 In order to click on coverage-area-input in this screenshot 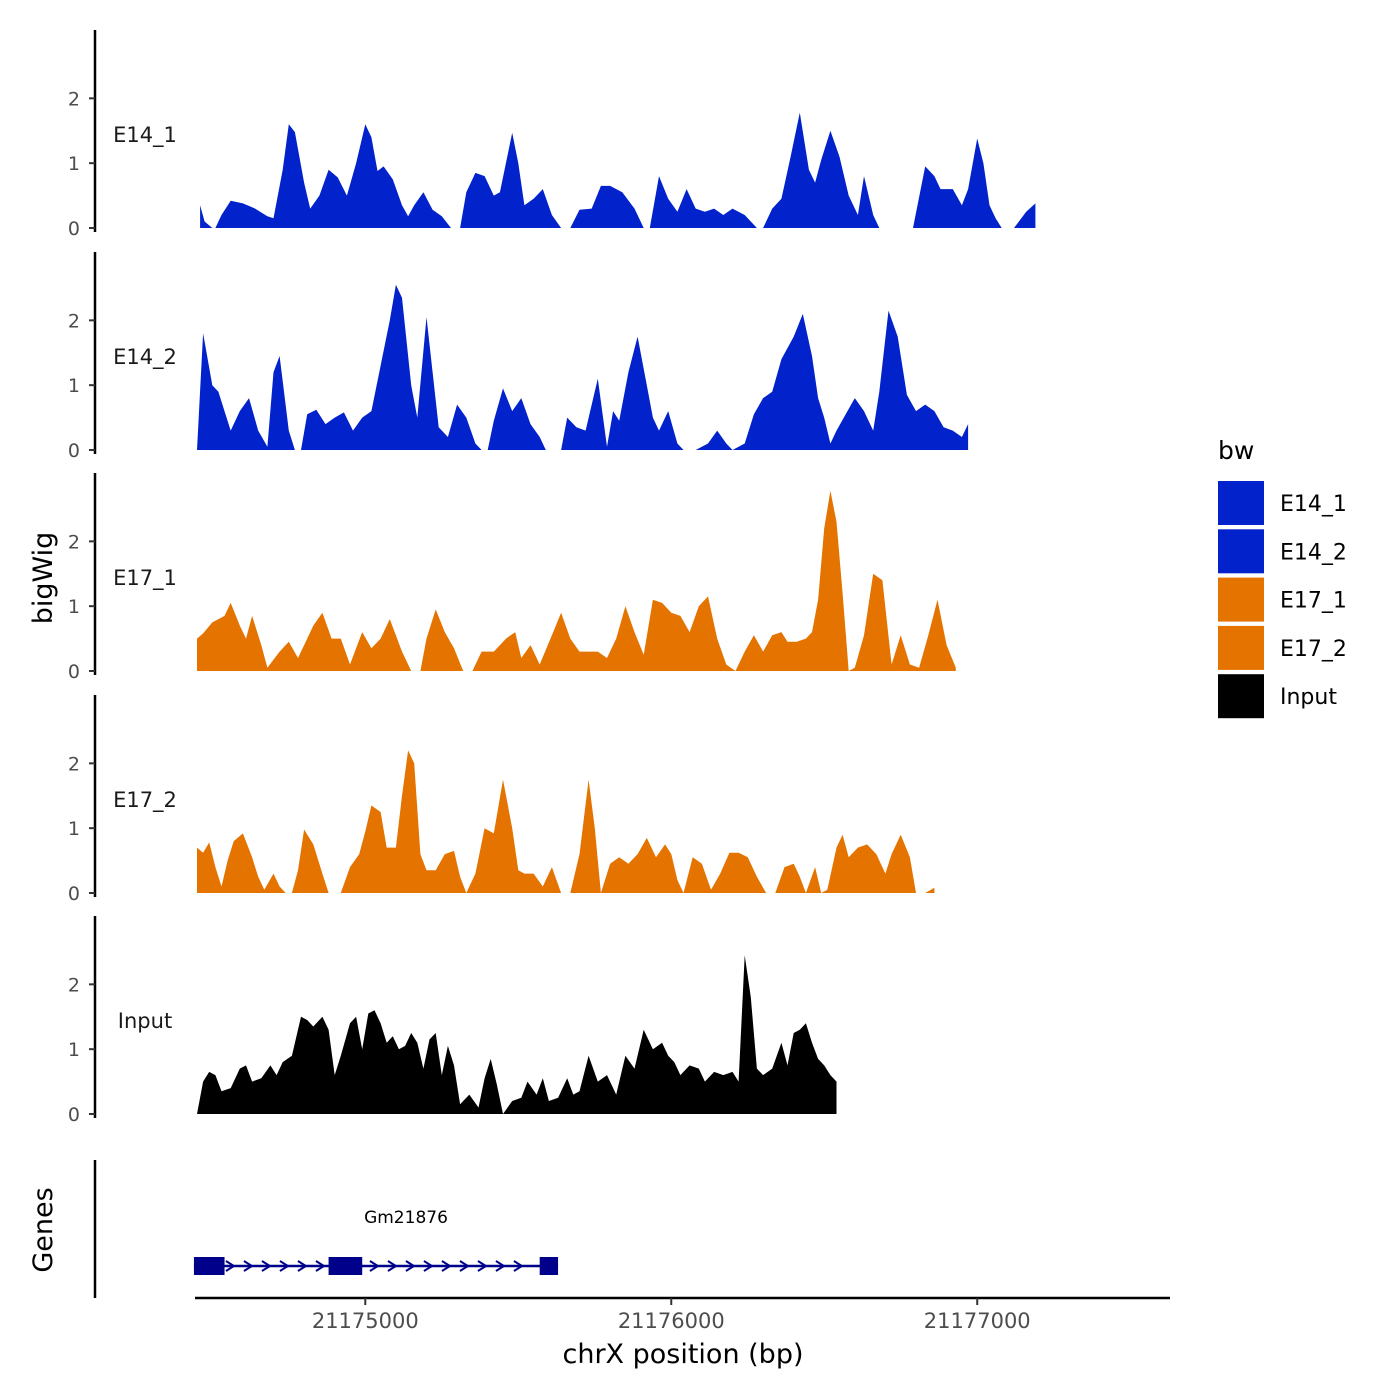, I will do `click(517, 1034)`.